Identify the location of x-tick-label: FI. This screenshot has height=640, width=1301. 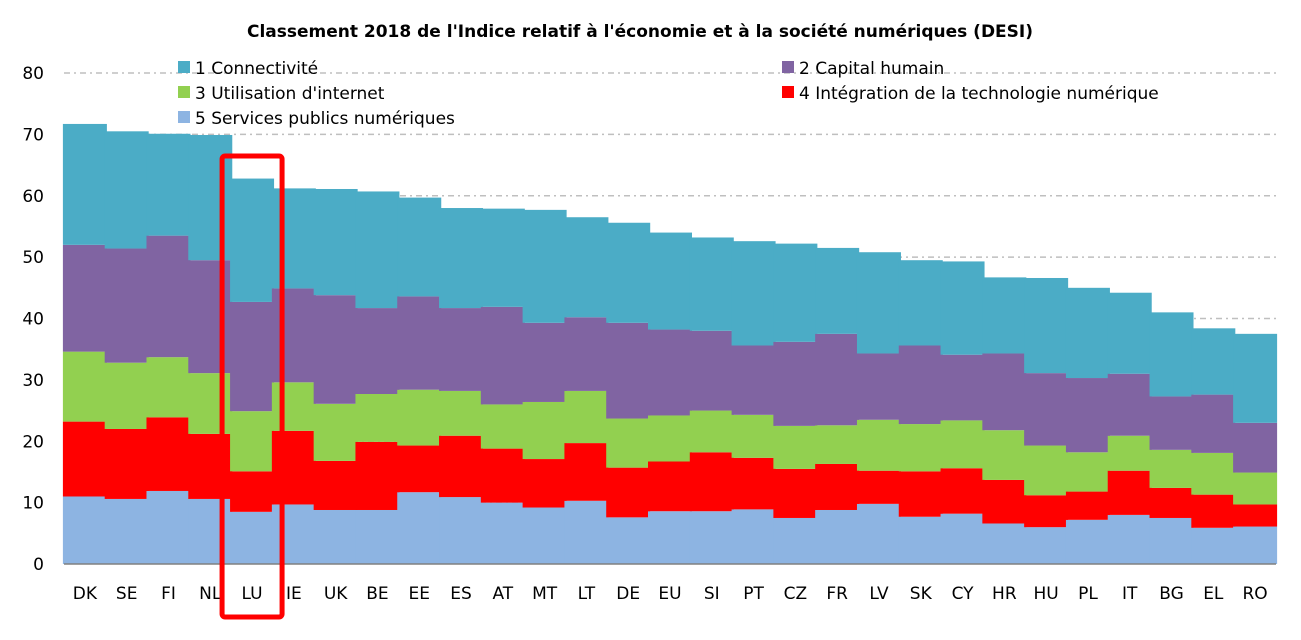
(168, 594).